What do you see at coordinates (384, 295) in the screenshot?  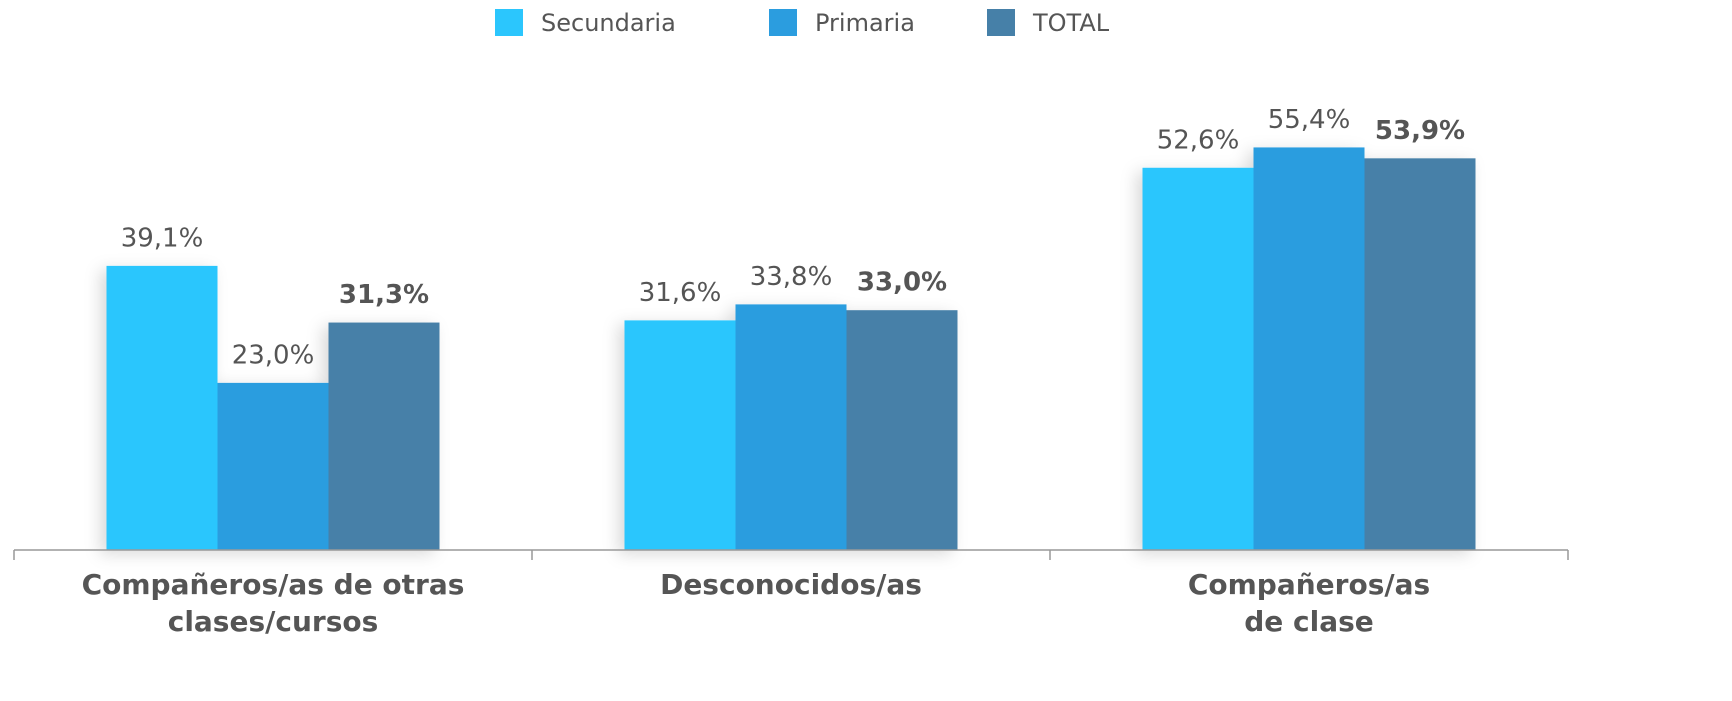 I see `value-label: 31,3%` at bounding box center [384, 295].